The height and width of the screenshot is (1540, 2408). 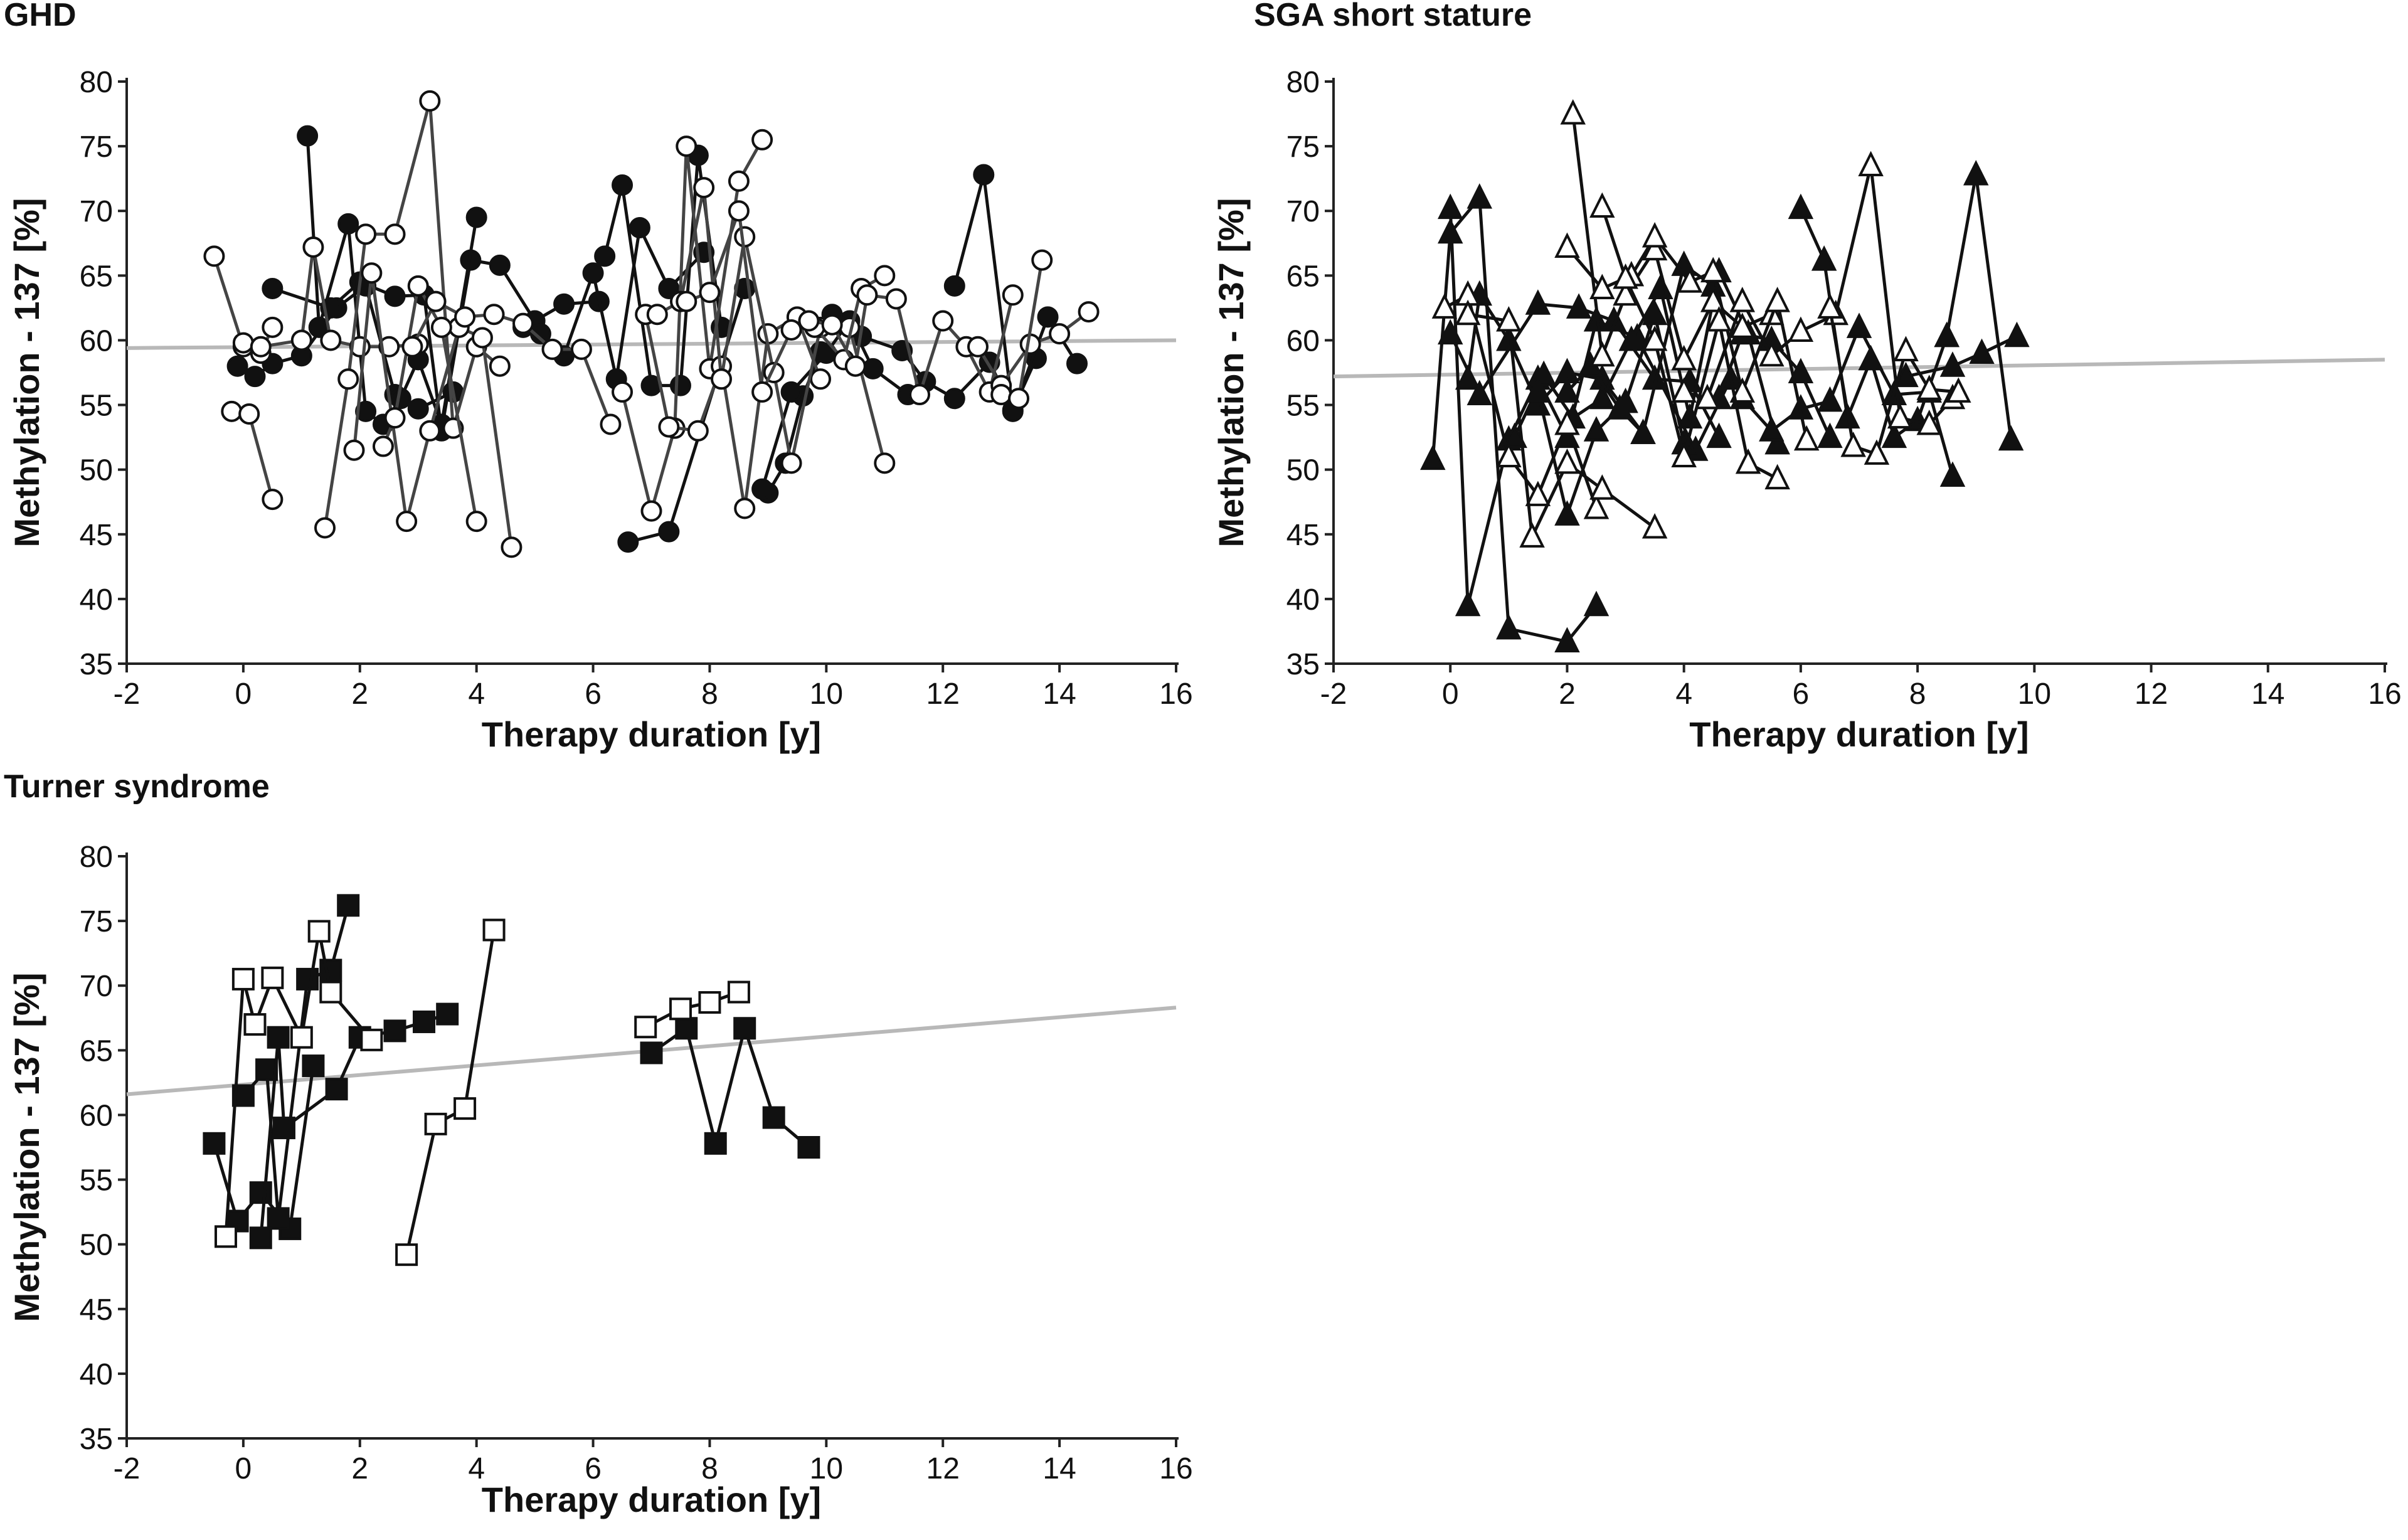 What do you see at coordinates (97, 1439) in the screenshot?
I see `y-tick-label: 35` at bounding box center [97, 1439].